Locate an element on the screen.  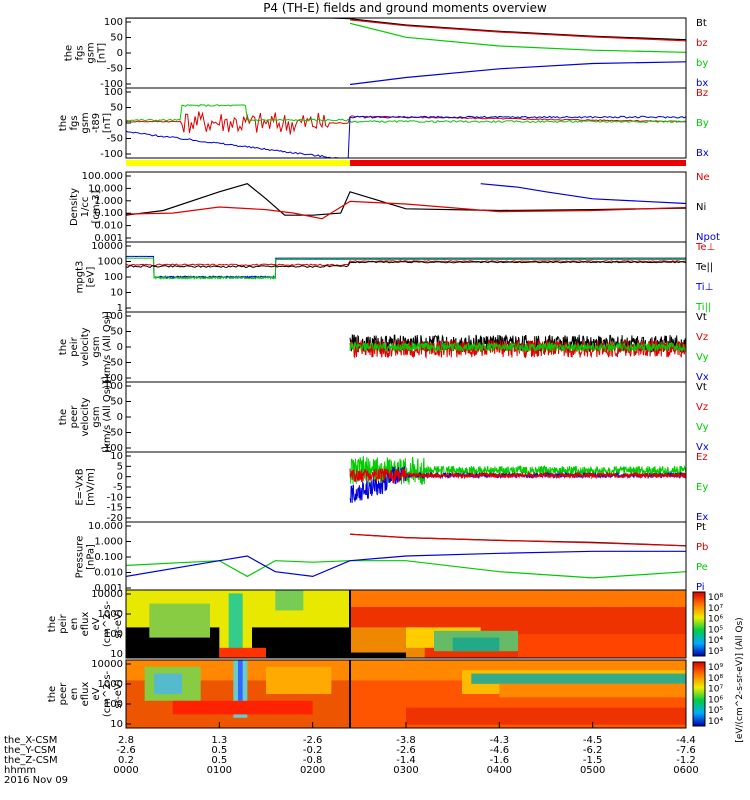
series-bx is located at coordinates (517, 73).